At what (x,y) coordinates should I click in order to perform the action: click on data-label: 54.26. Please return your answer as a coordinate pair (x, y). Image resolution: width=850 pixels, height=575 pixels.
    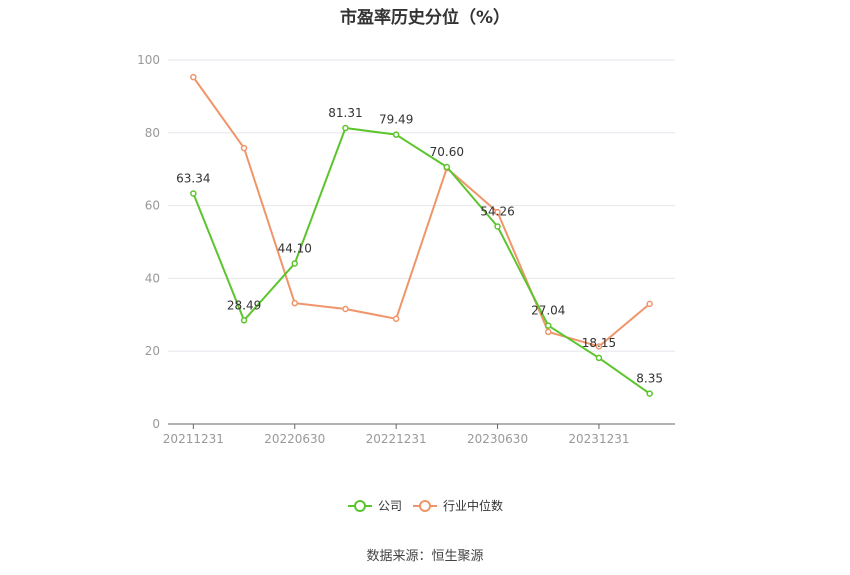
    Looking at the image, I should click on (497, 211).